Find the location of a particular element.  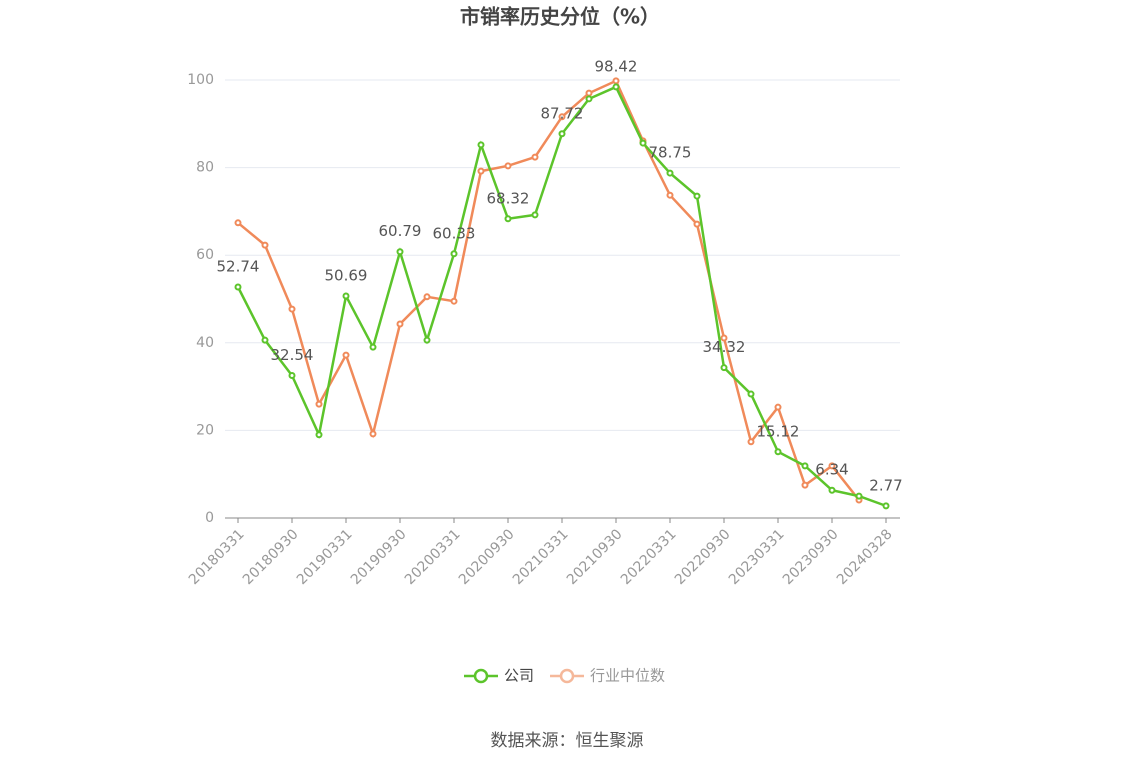

source: 数据来源：恒生聚源 is located at coordinates (567, 741).